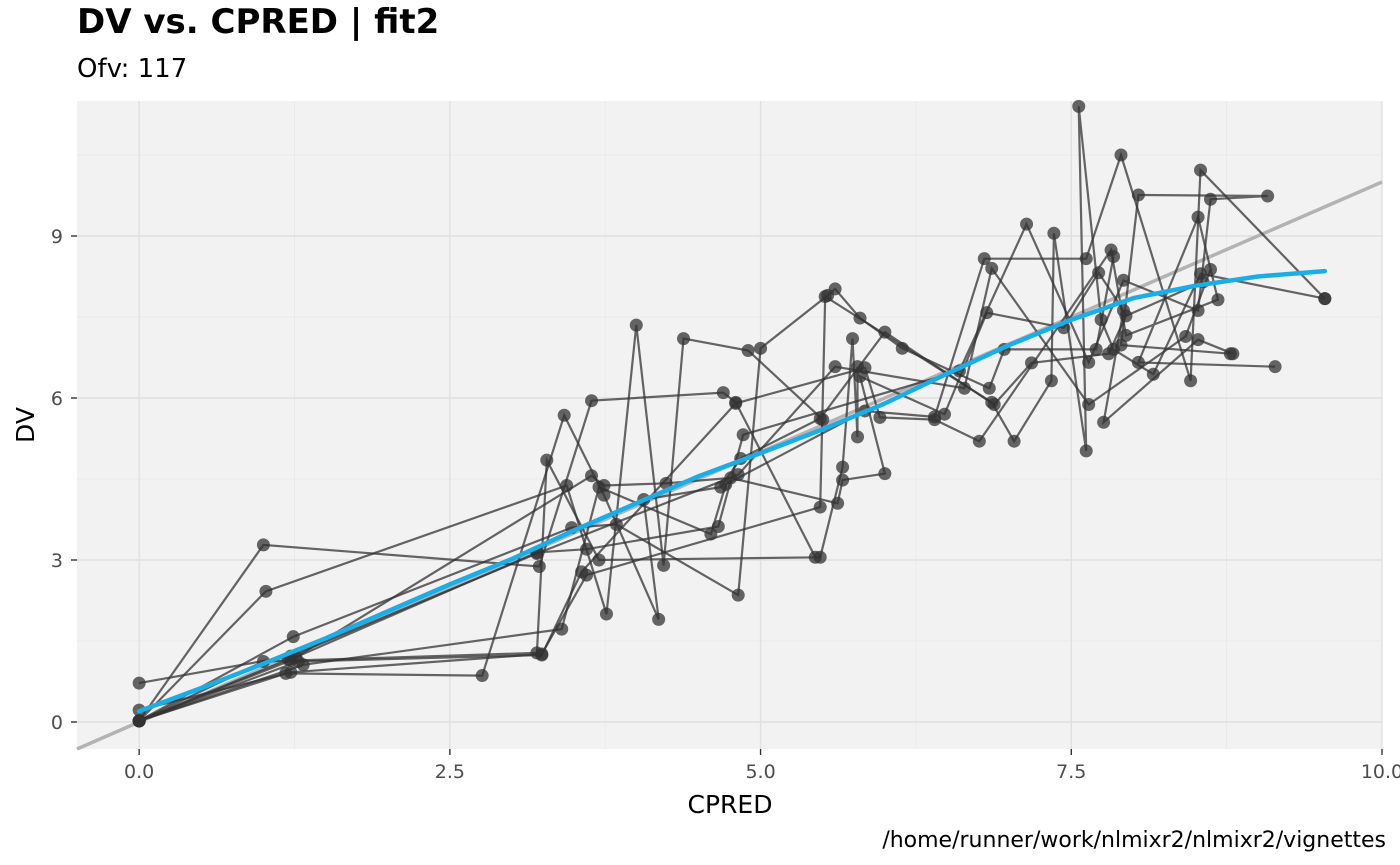 Image resolution: width=1400 pixels, height=865 pixels. I want to click on x-axis-title: CPRED, so click(730, 804).